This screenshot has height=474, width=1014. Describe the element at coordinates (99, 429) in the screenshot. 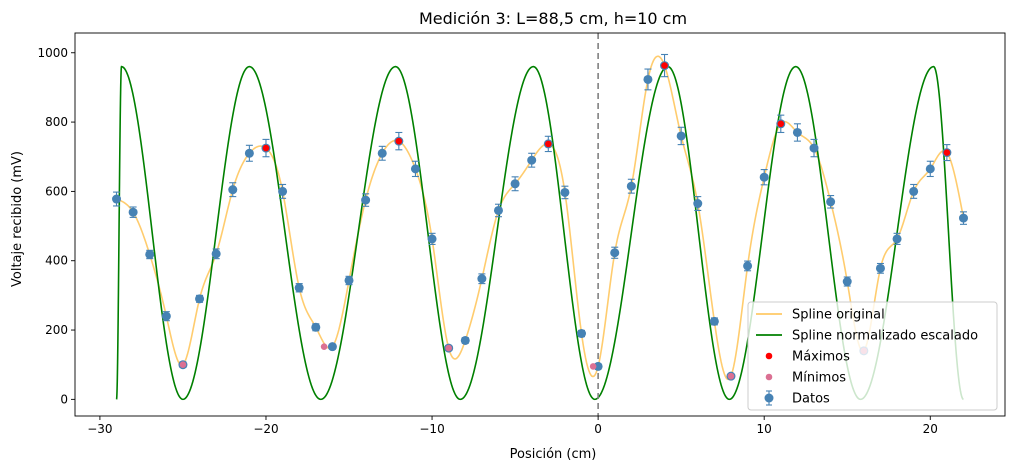

I see `x-tick-label: −30` at that location.